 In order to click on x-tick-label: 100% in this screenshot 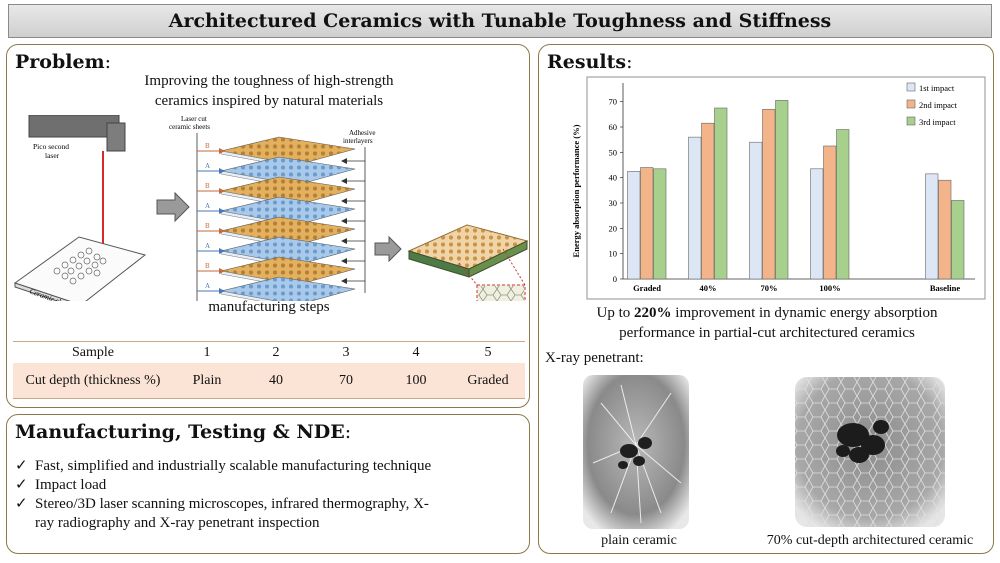, I will do `click(829, 288)`.